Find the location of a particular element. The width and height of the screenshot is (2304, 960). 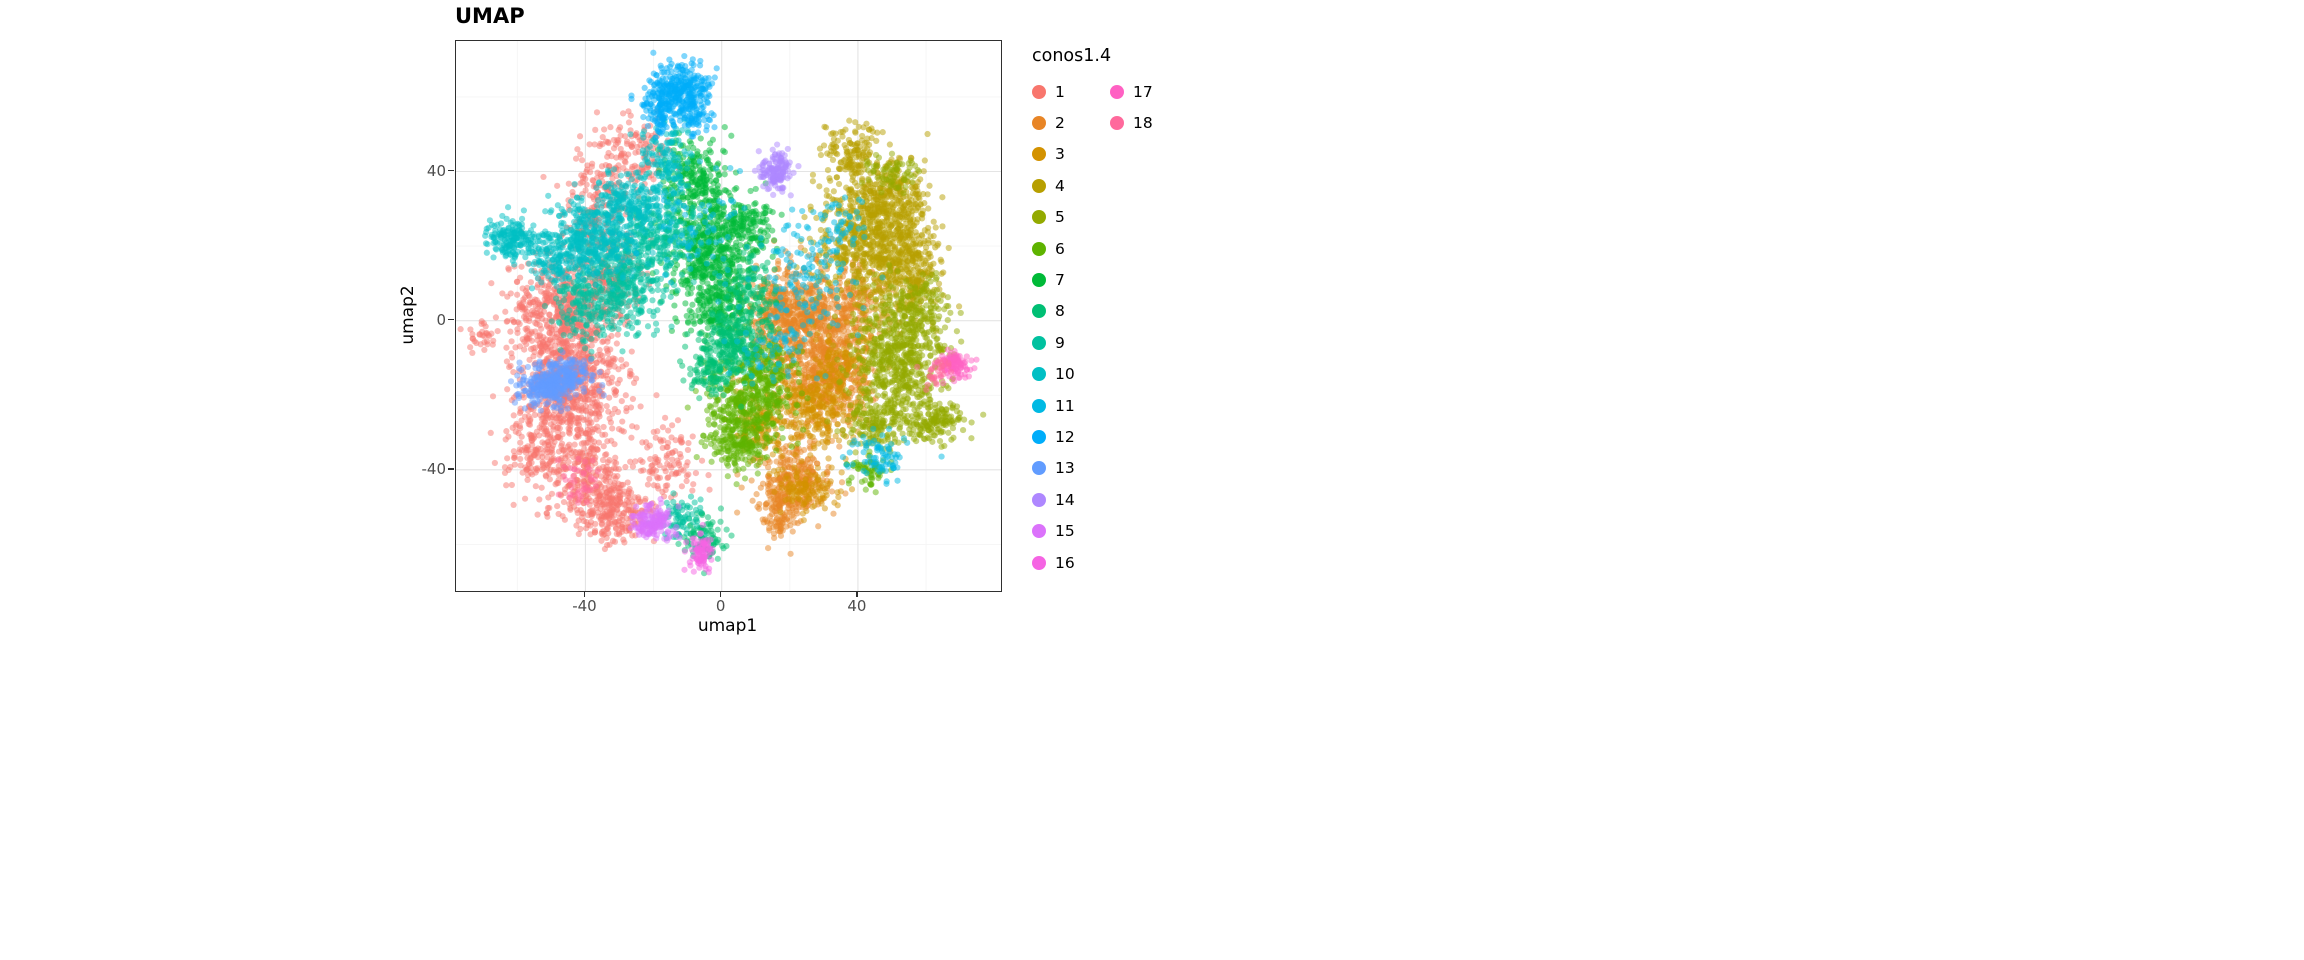

scatter-canvas is located at coordinates (728, 316).